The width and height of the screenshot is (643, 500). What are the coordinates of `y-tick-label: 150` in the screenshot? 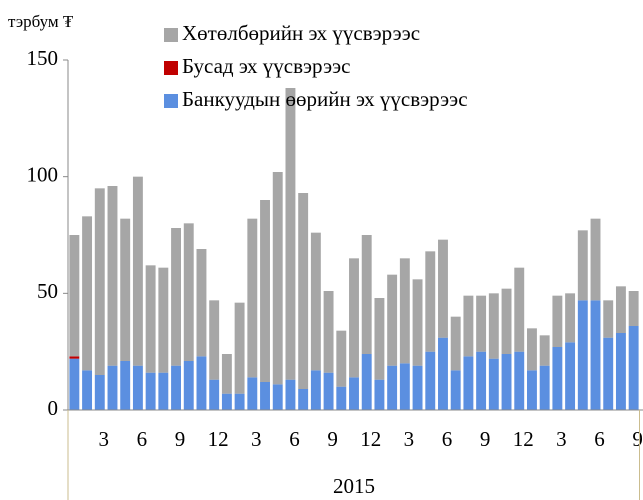 It's located at (43, 58).